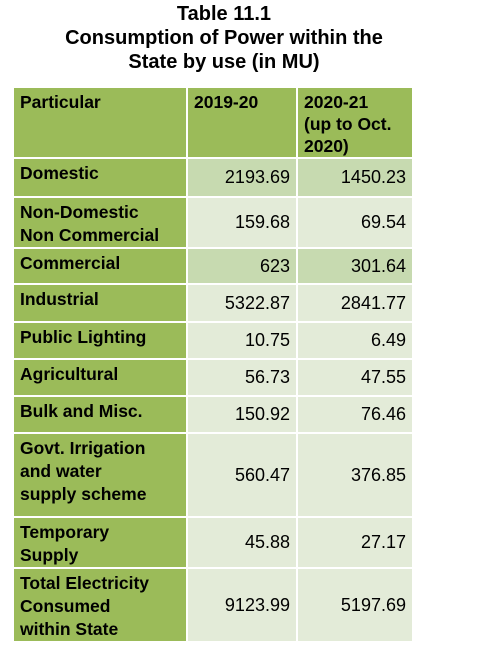  What do you see at coordinates (348, 124) in the screenshot?
I see `header-2020-21-line-2: (up to Oct.` at bounding box center [348, 124].